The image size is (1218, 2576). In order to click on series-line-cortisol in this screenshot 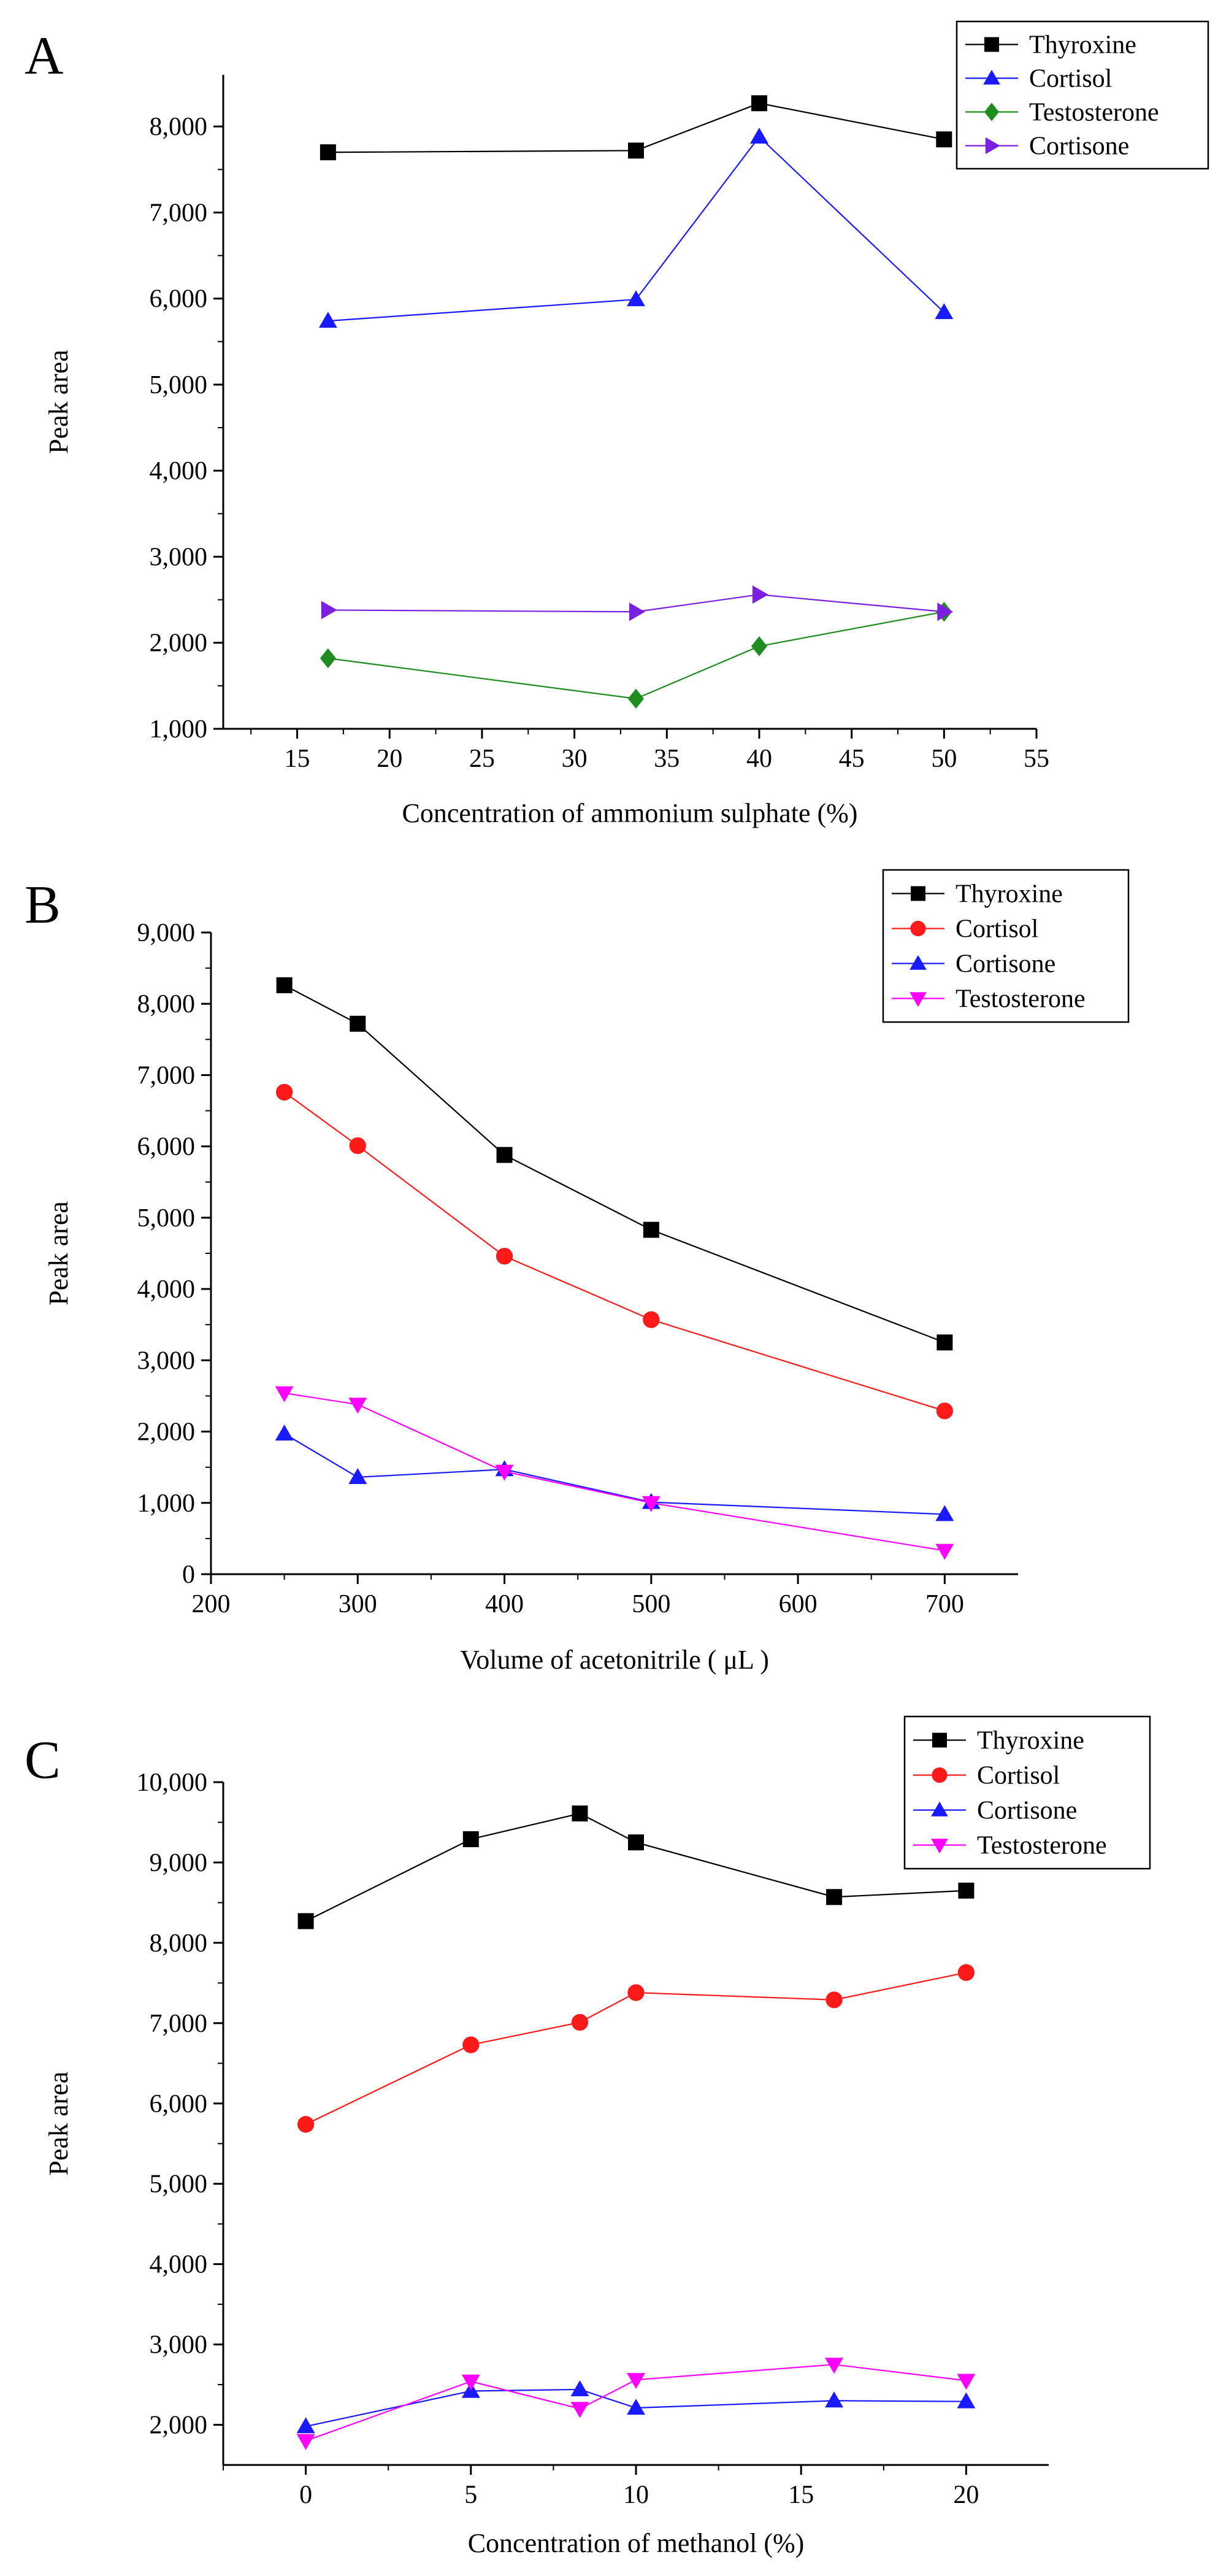, I will do `click(636, 229)`.